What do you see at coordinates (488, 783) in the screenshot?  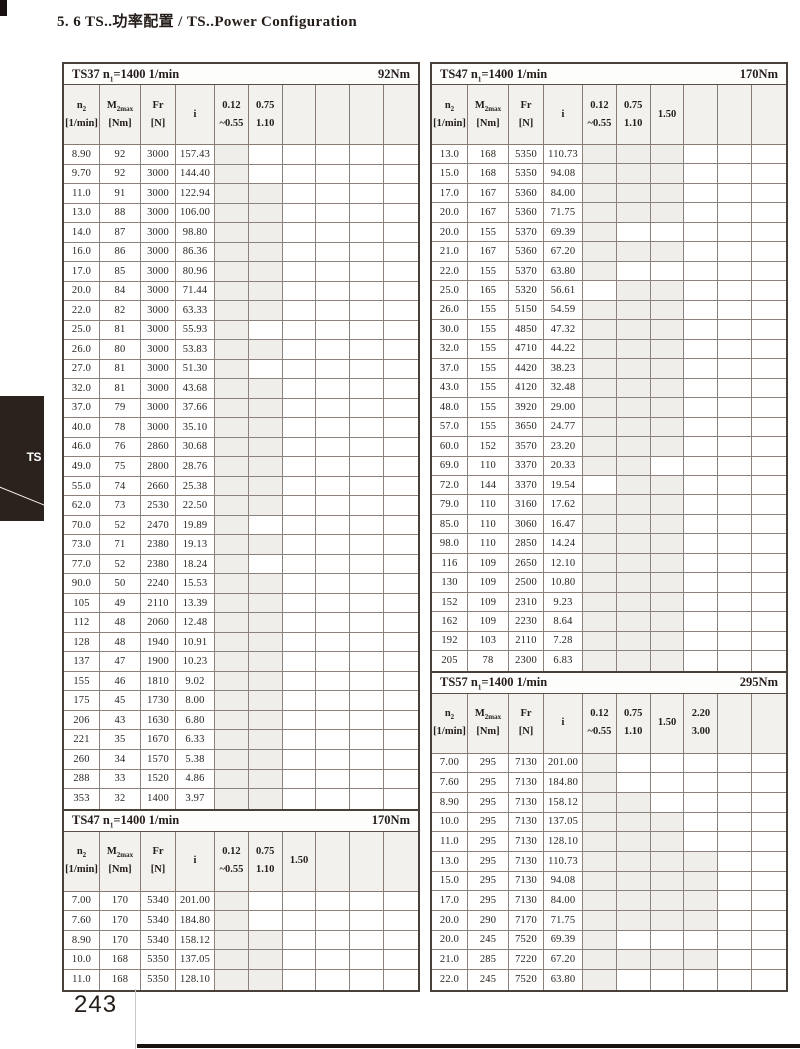 I see `cell-m2max: 295` at bounding box center [488, 783].